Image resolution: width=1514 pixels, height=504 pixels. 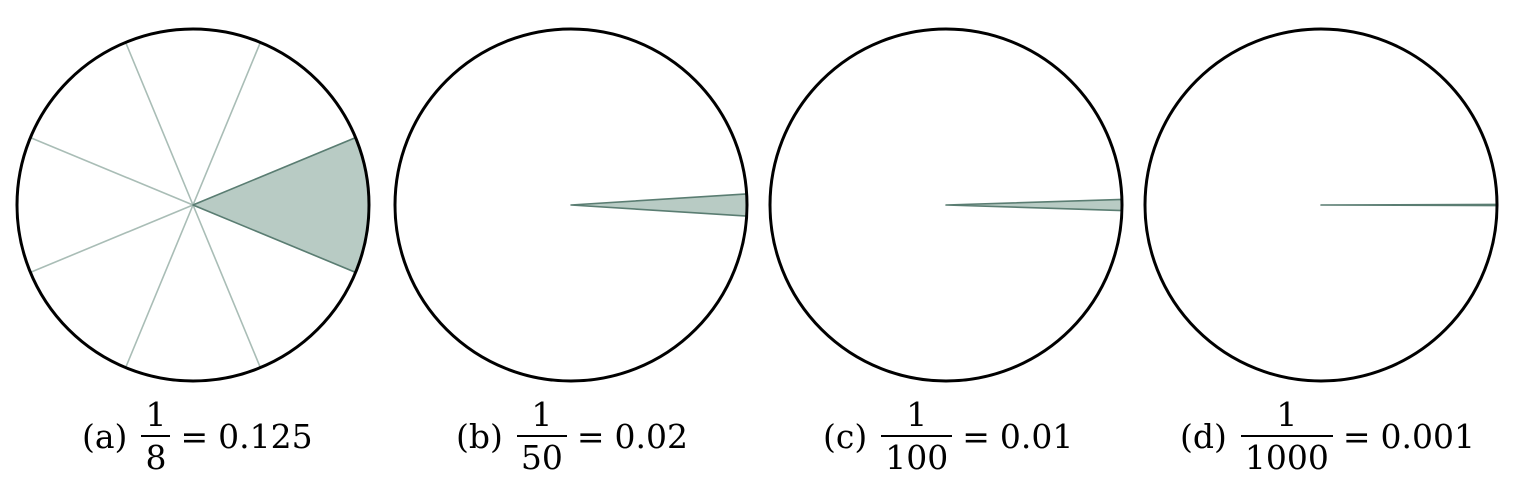 What do you see at coordinates (1286, 454) in the screenshot?
I see `fraction-denominator: 1000` at bounding box center [1286, 454].